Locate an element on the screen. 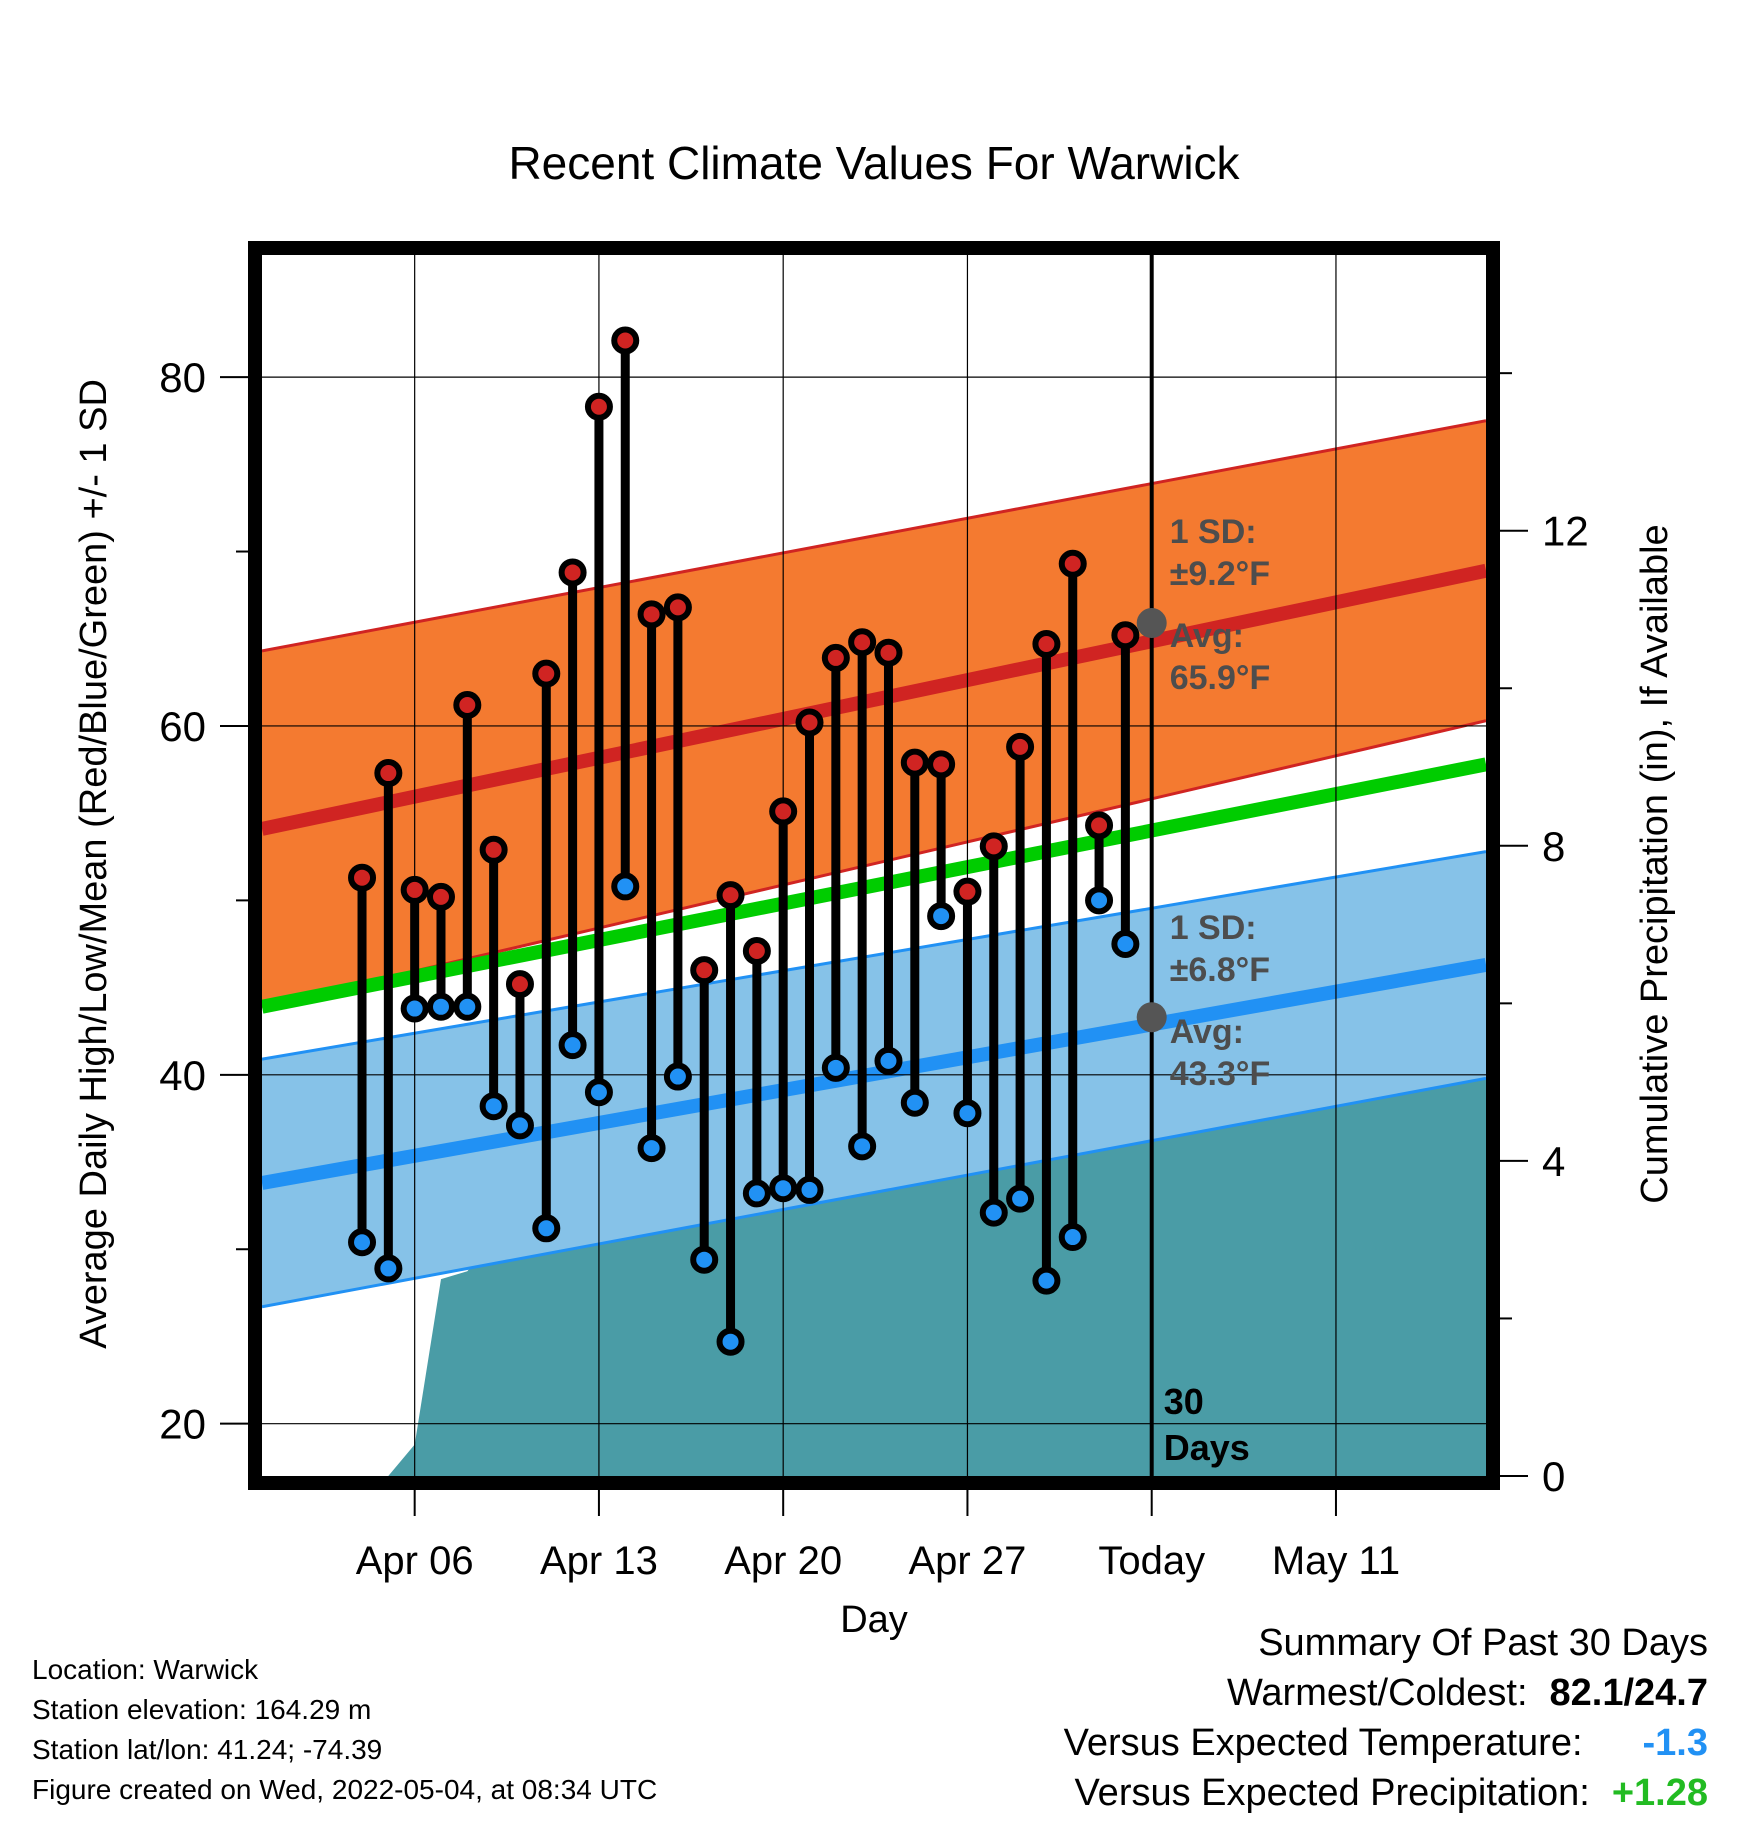 The width and height of the screenshot is (1748, 1828). x-tick-label: May 11 is located at coordinates (1336, 1561).